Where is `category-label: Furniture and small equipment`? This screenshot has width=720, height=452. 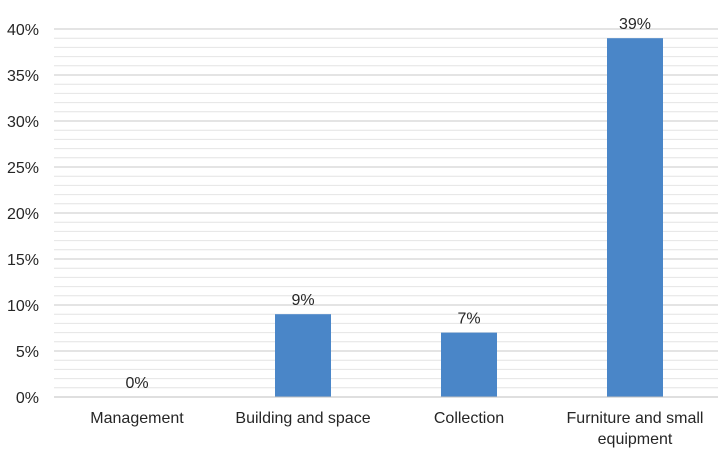
category-label: Furniture and small equipment is located at coordinates (635, 429).